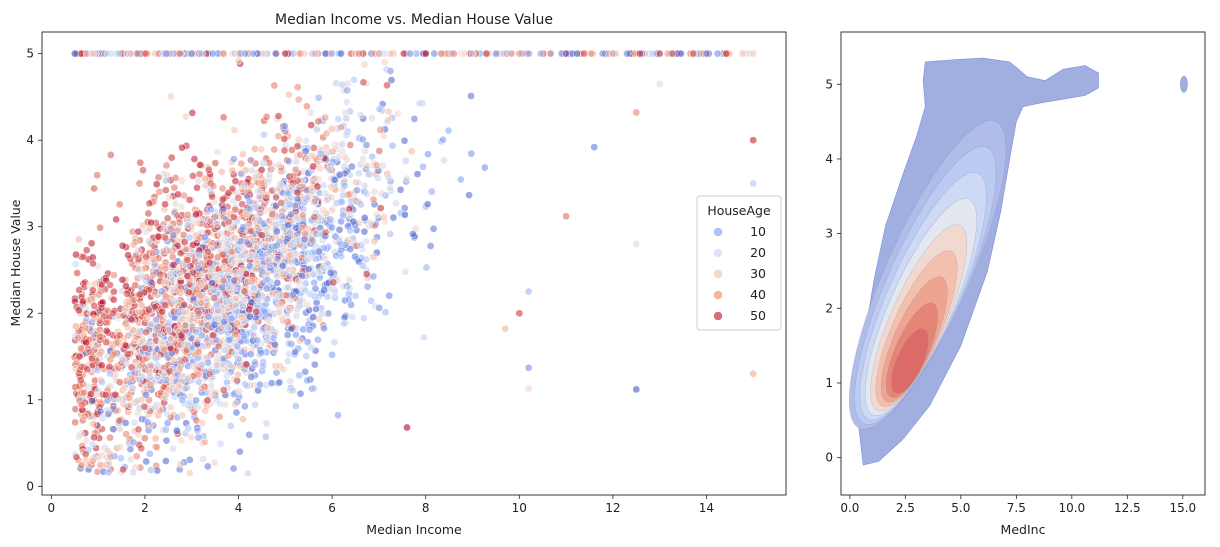 The width and height of the screenshot is (1220, 547). What do you see at coordinates (829, 234) in the screenshot?
I see `y-tick-label: 3` at bounding box center [829, 234].